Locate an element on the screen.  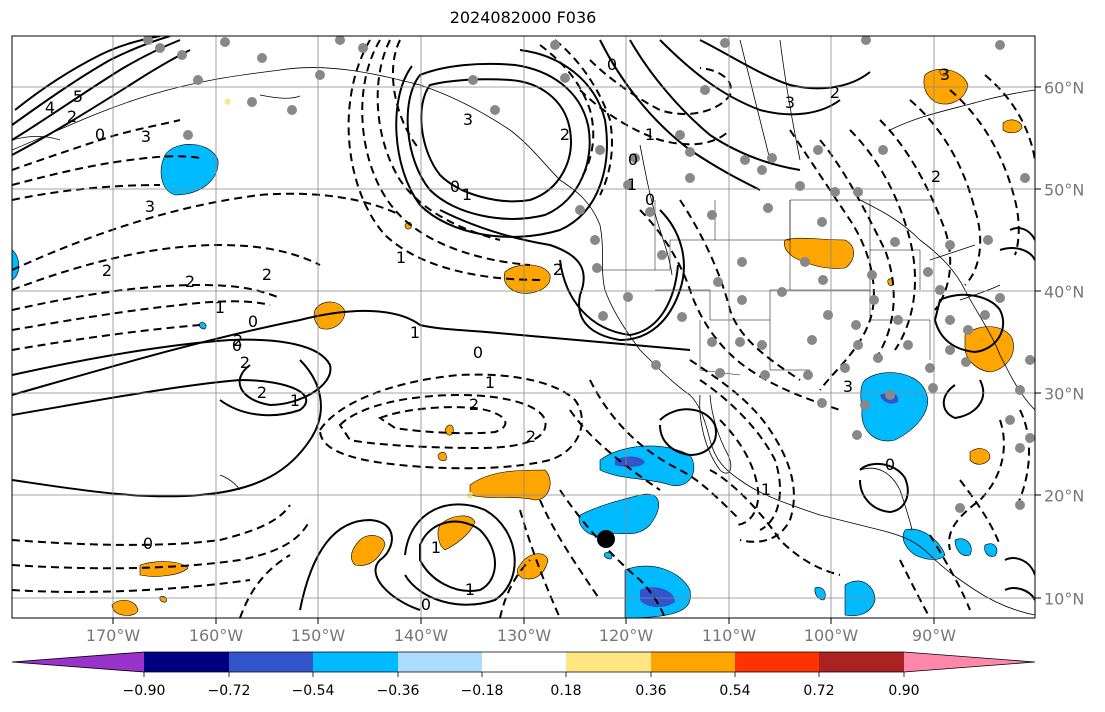
lat-label: 20°N is located at coordinates (1064, 496).